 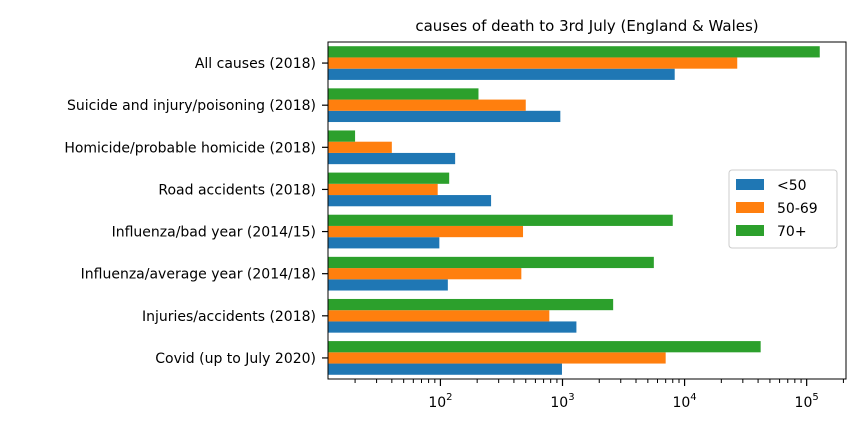 I want to click on x-tick-label: 10², so click(x=440, y=401).